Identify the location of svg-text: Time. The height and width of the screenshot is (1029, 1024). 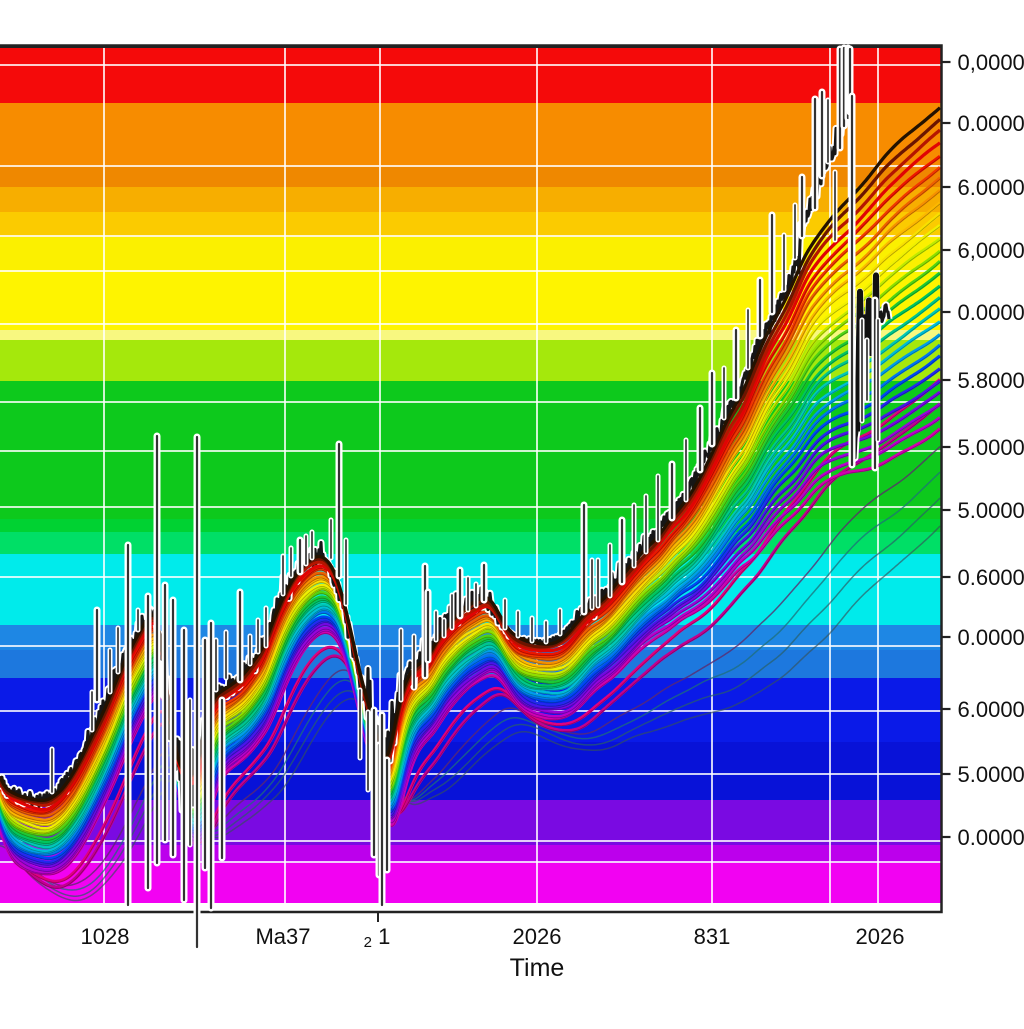
(537, 968).